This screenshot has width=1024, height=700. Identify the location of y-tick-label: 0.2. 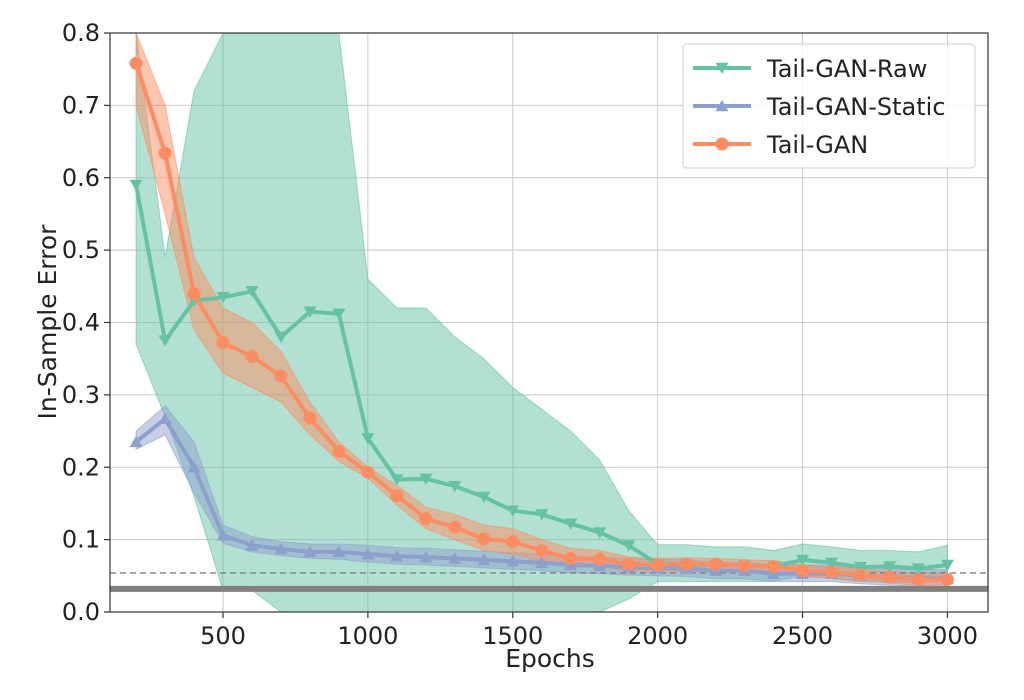
(81, 467).